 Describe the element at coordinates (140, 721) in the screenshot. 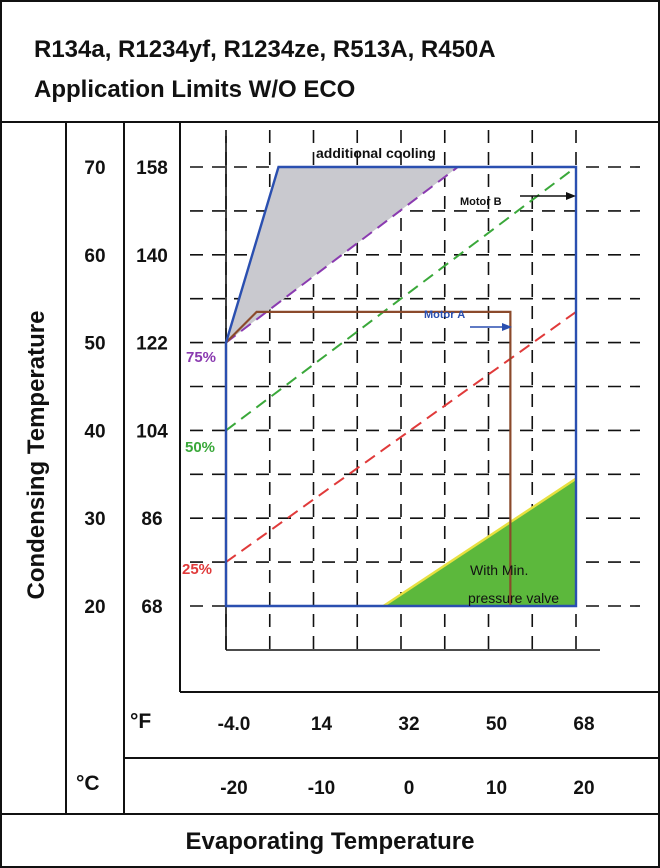

I see `unit-fahrenheit-label: °F` at that location.